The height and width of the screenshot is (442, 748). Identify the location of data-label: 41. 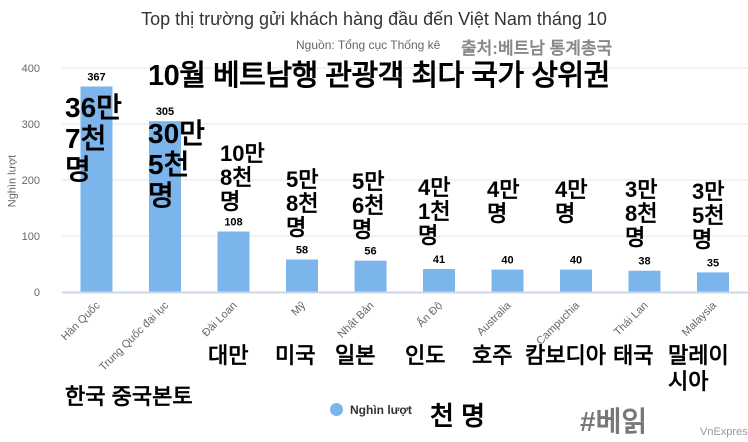
(439, 260).